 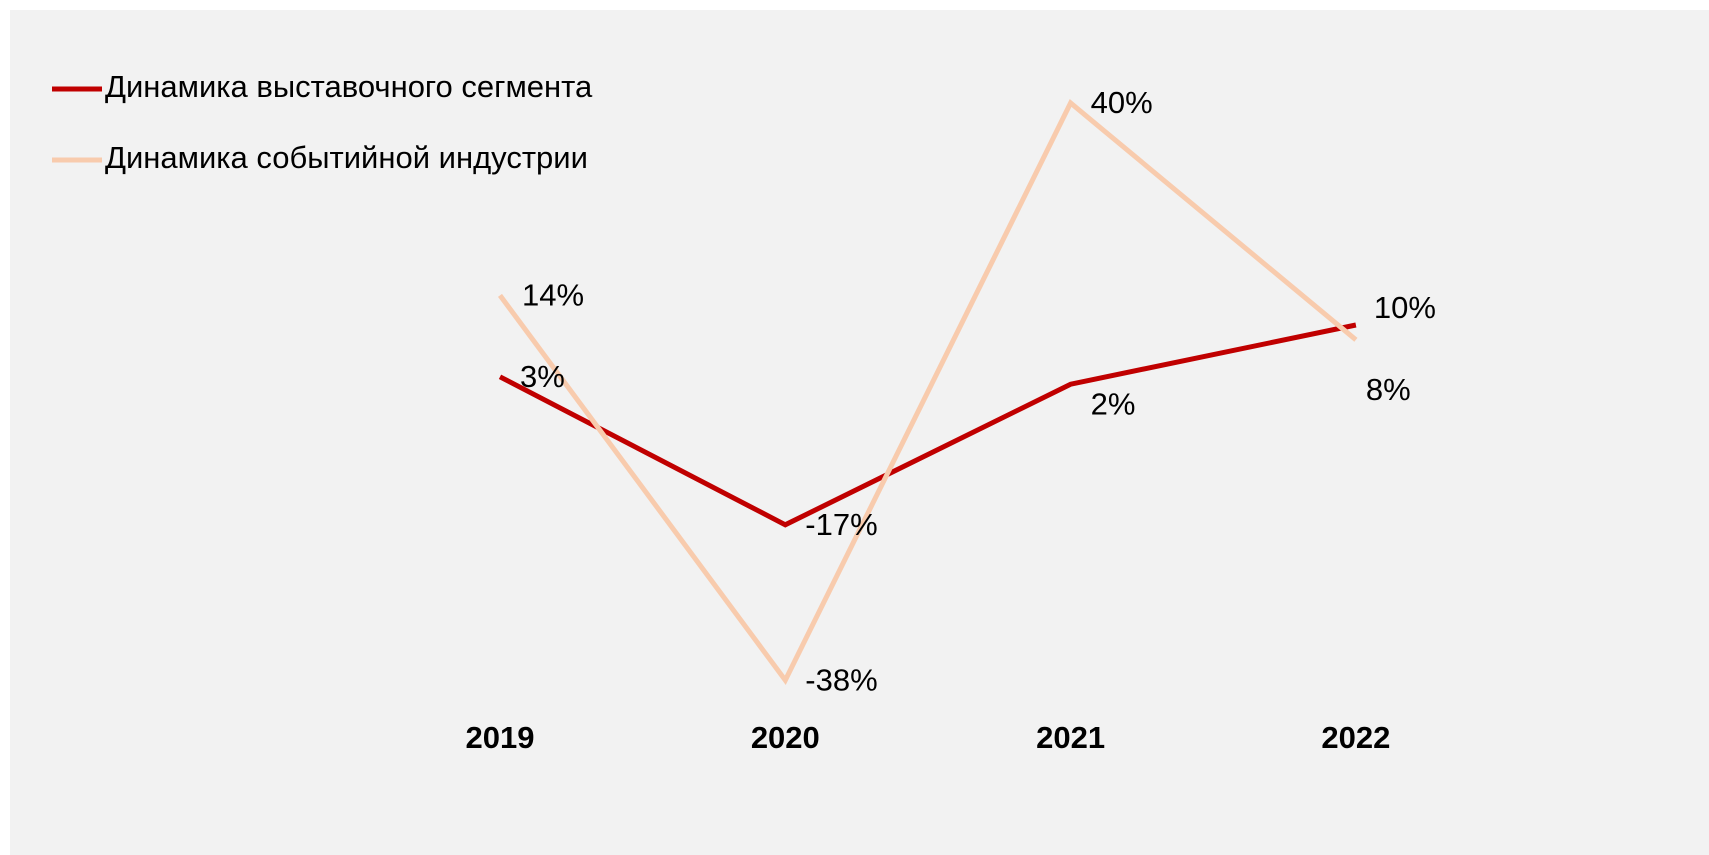 I want to click on series-line, so click(x=927, y=425).